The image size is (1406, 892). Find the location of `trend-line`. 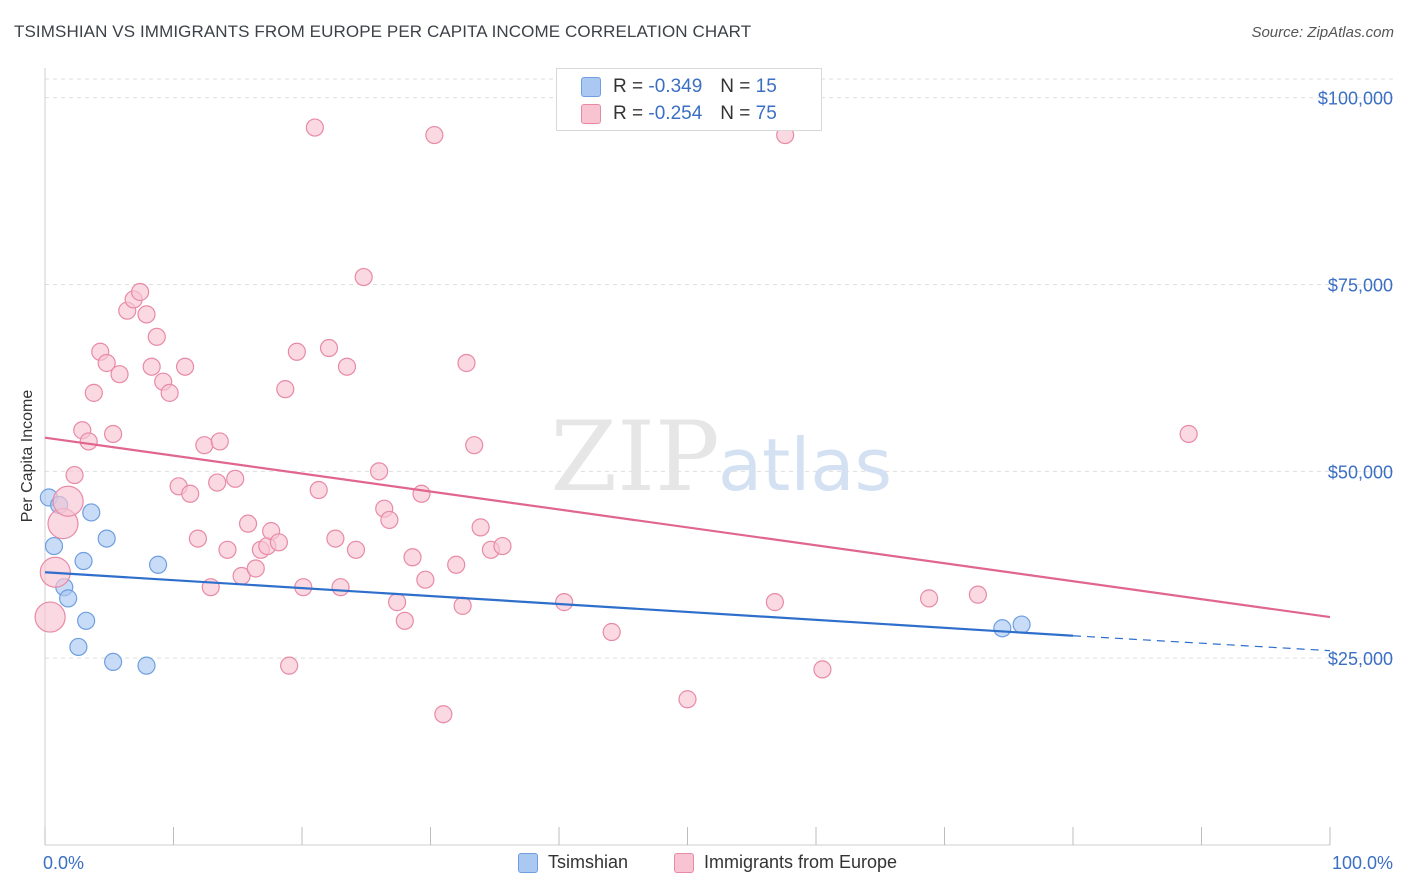

trend-line is located at coordinates (559, 604).